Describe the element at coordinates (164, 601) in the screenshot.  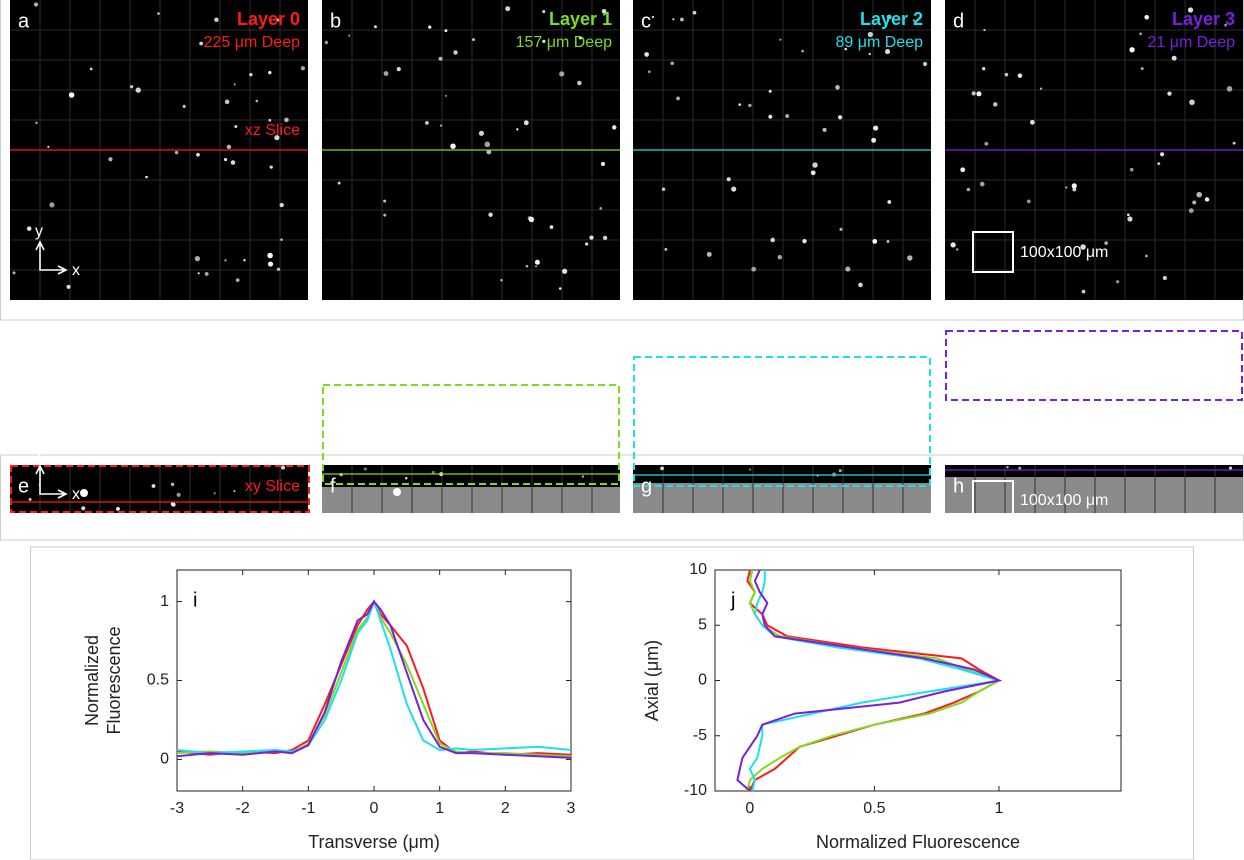
I see `y-tick-label: 1` at that location.